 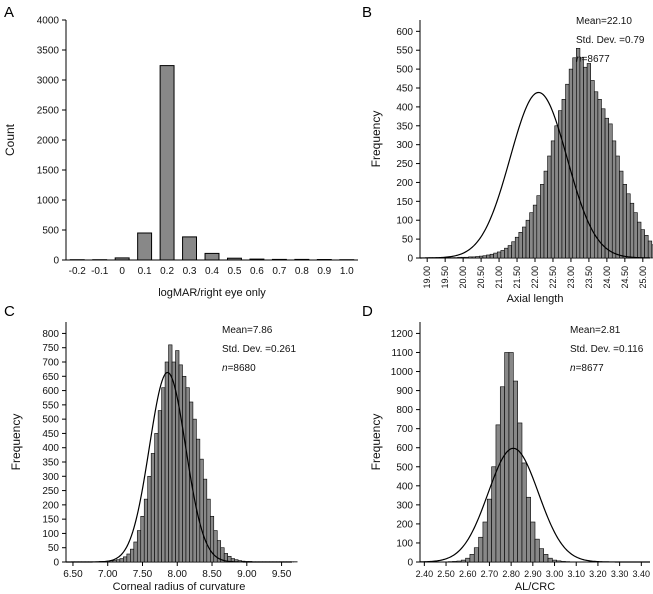 What do you see at coordinates (282, 574) in the screenshot?
I see `x-tick-label: 9.50` at bounding box center [282, 574].